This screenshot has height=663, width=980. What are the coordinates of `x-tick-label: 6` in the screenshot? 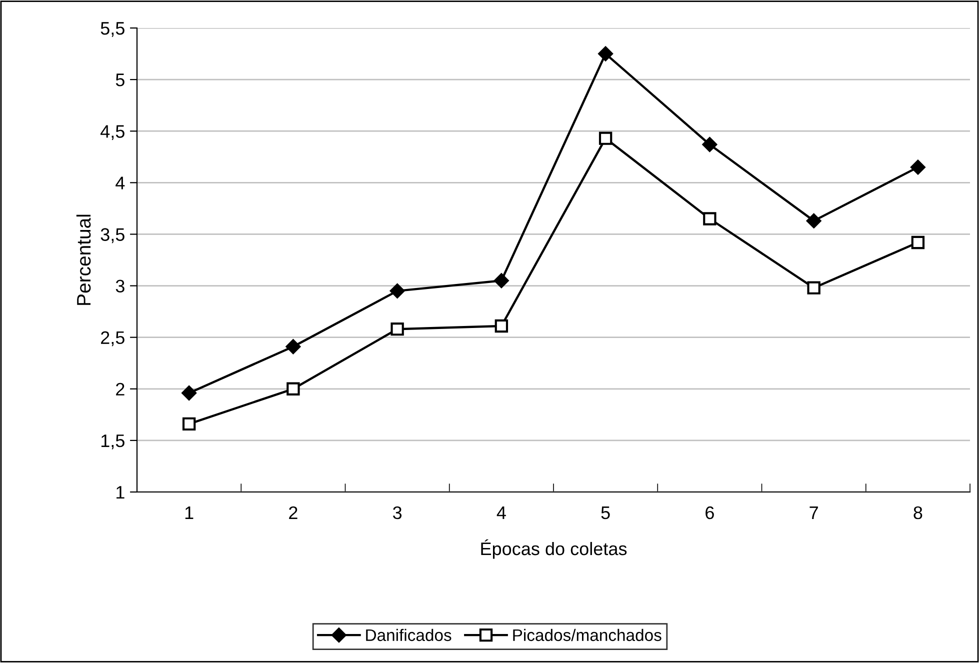 It's located at (710, 513).